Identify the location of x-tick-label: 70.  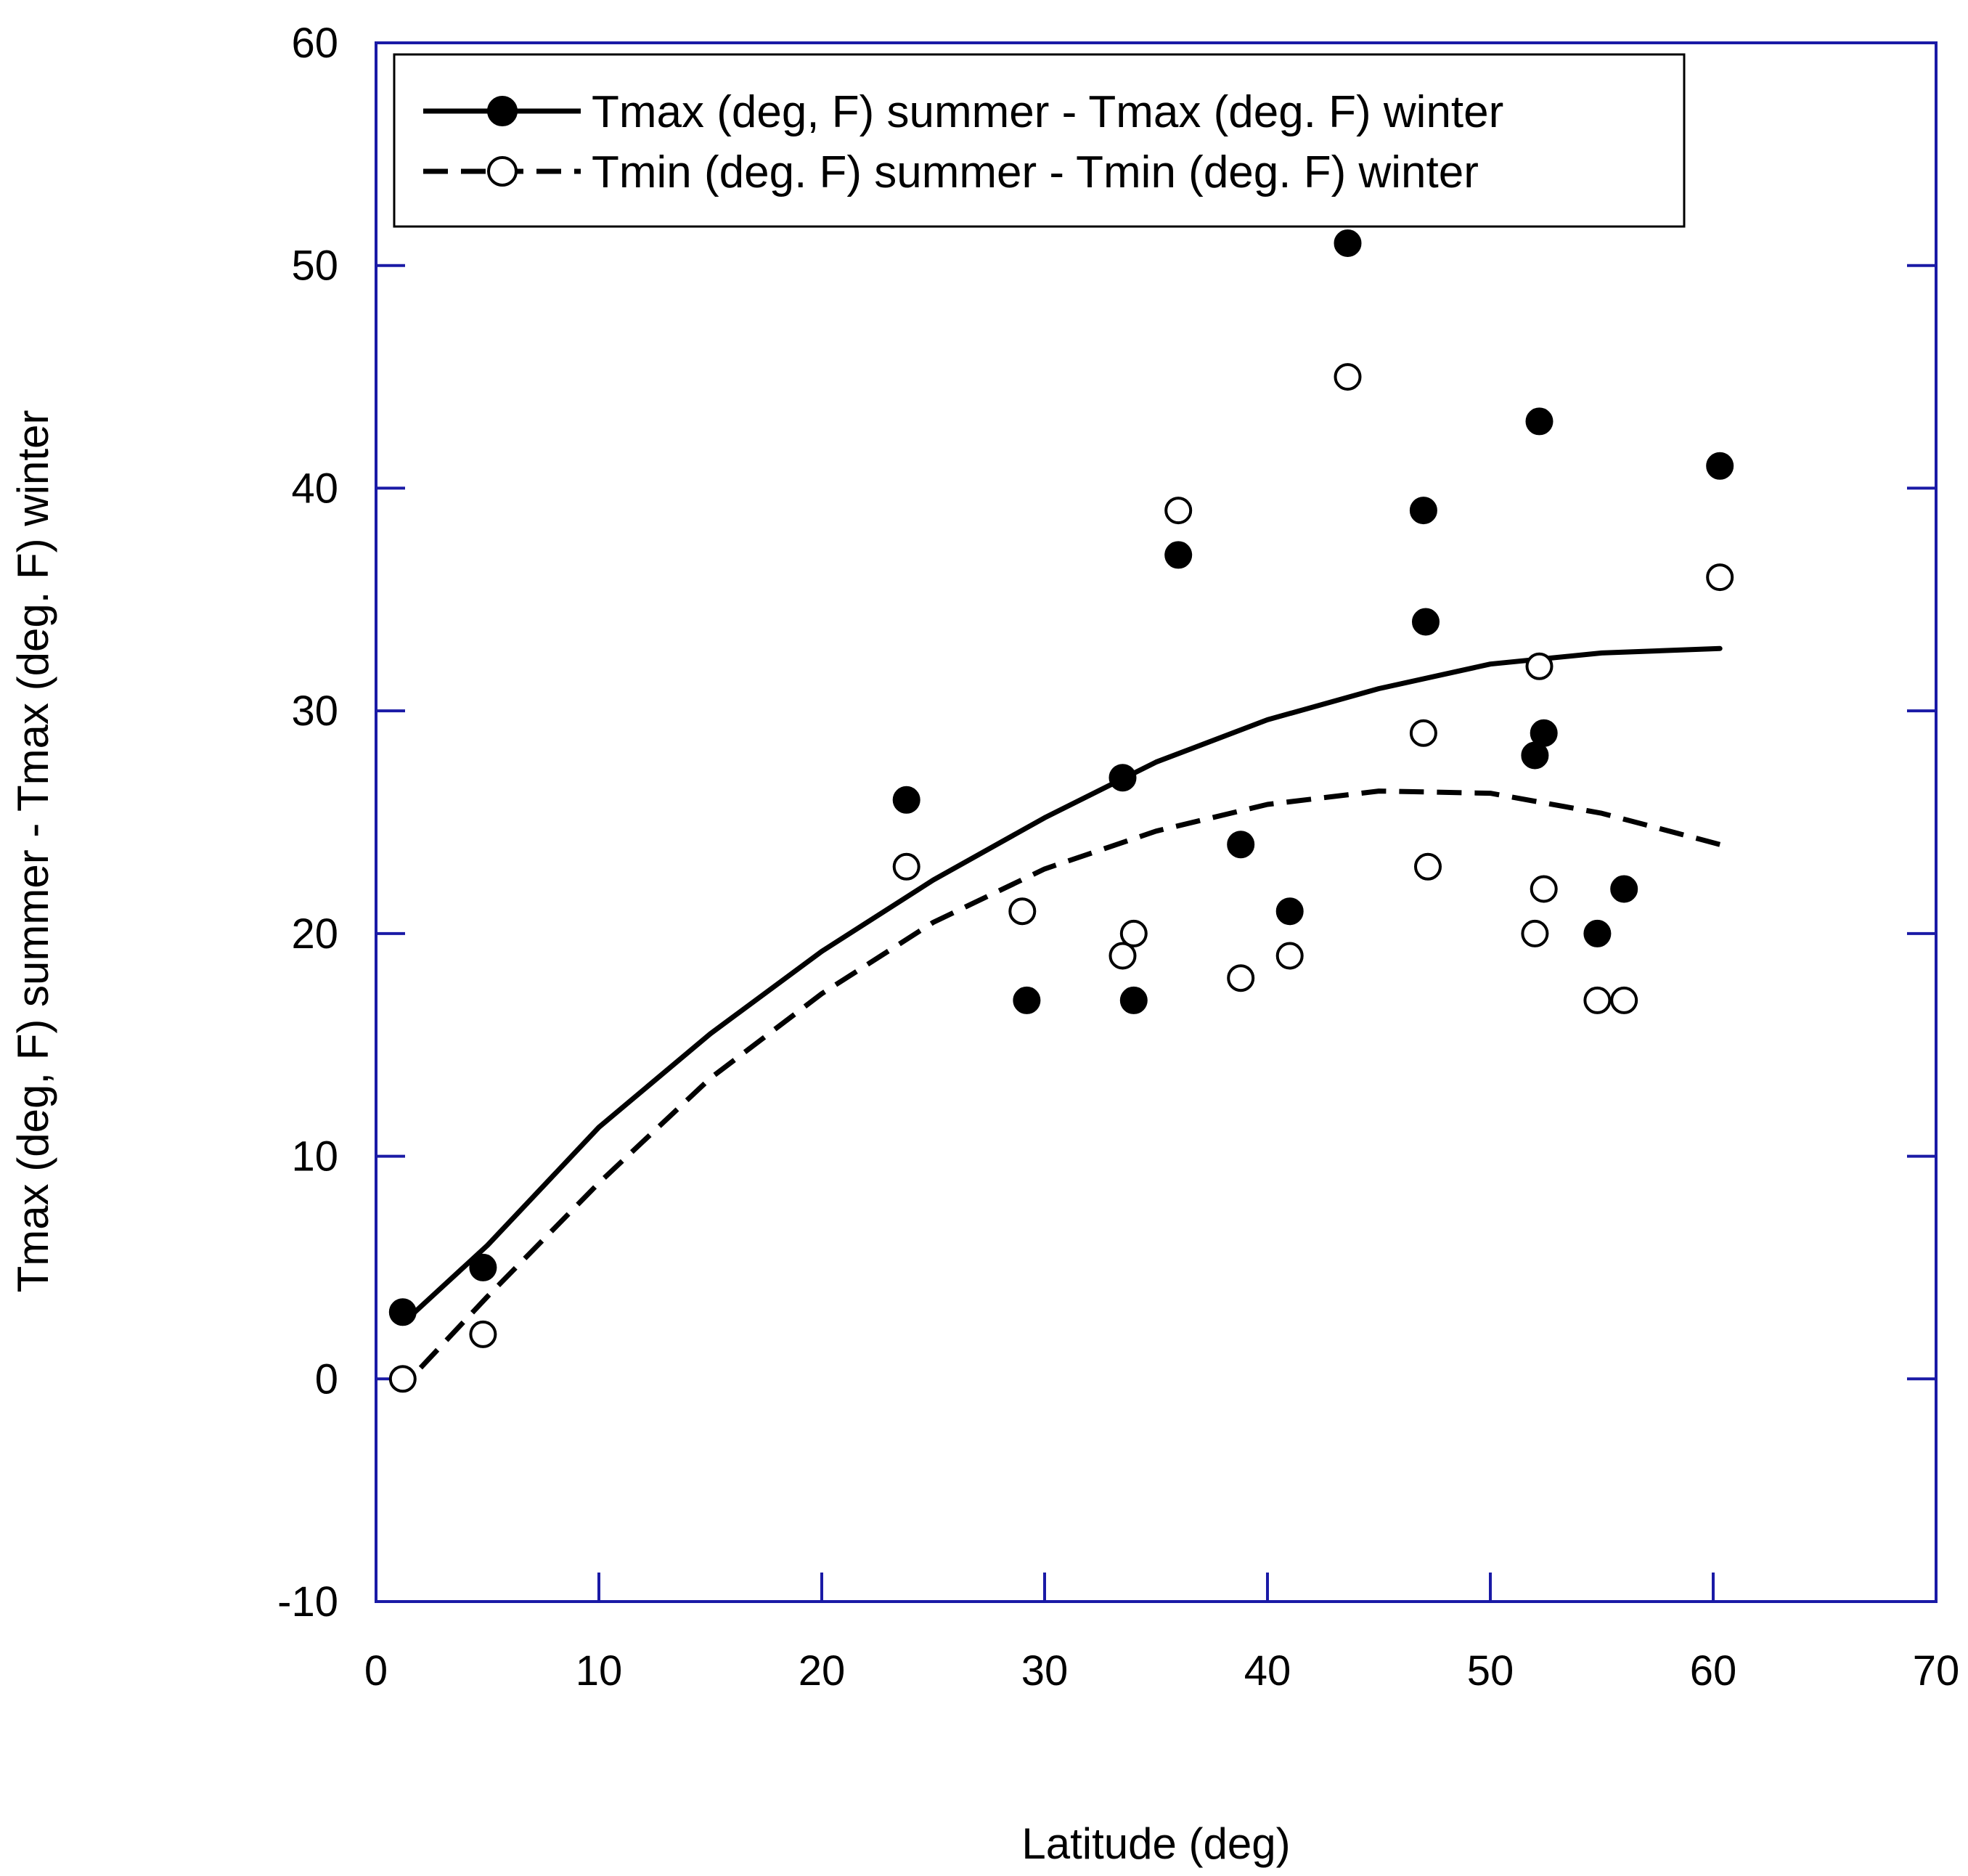
(1936, 1670).